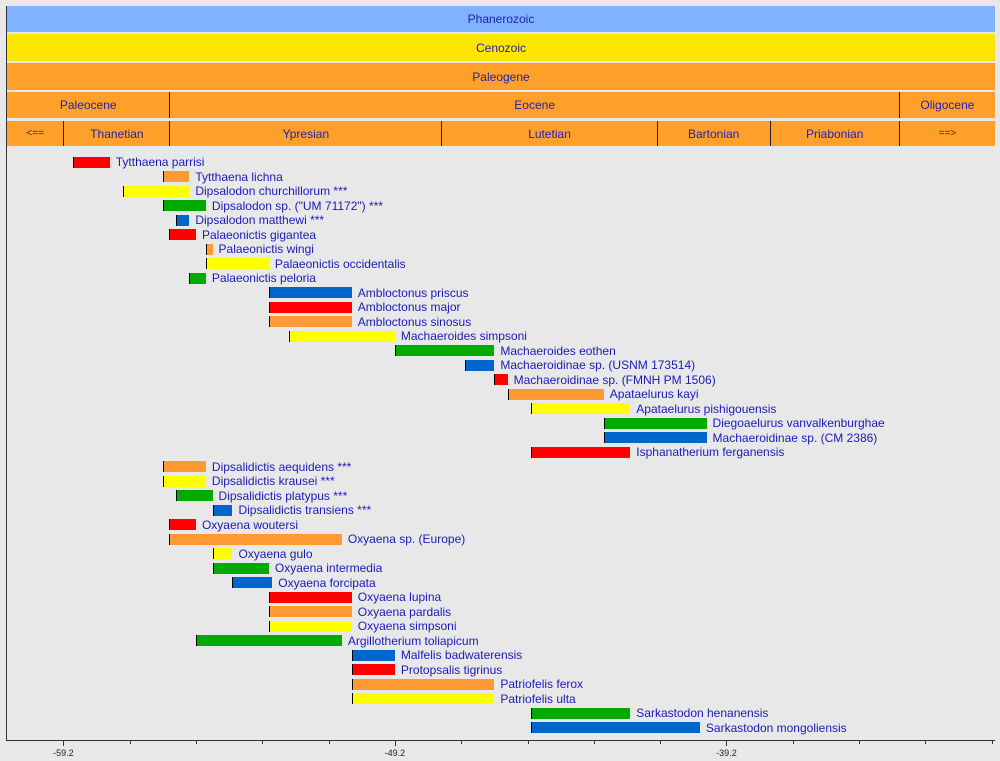 The height and width of the screenshot is (761, 1000). Describe the element at coordinates (327, 582) in the screenshot. I see `taxon-label: Oxyaena forcipata` at that location.